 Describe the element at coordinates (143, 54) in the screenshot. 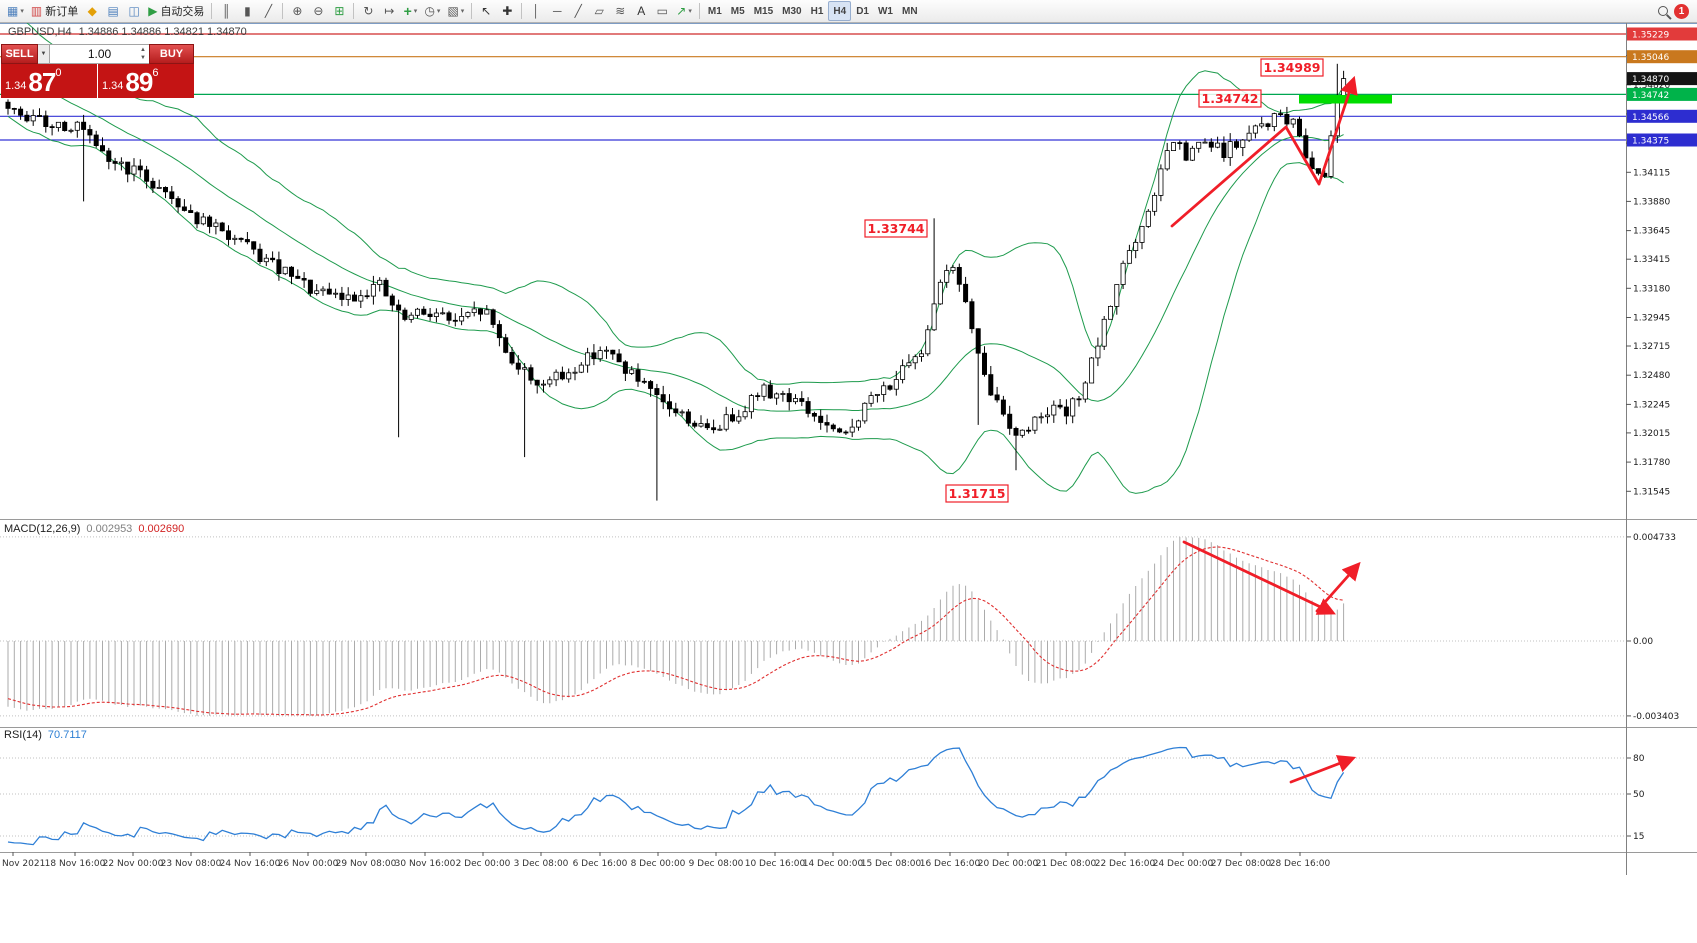

I see `volume-stepper: ▲ ▼` at that location.